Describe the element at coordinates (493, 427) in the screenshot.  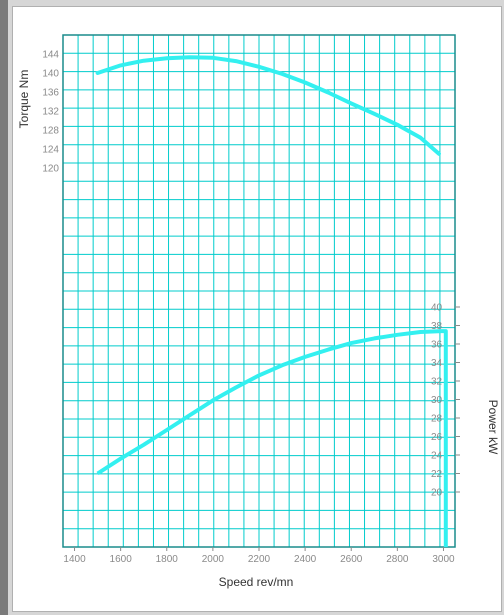
I see `power-axis-label: Power kW` at that location.